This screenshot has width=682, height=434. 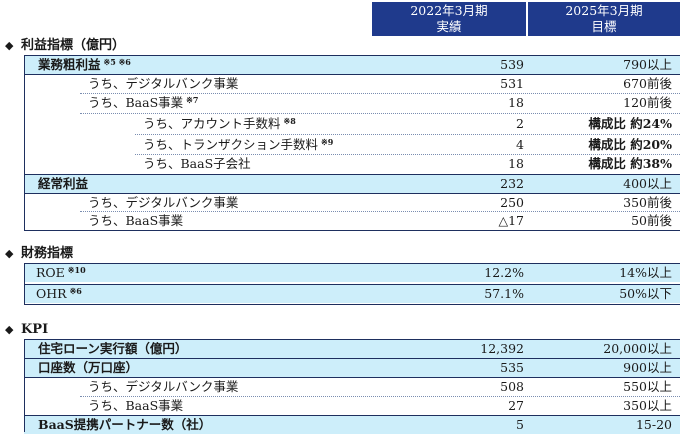 What do you see at coordinates (449, 26) in the screenshot?
I see `header-actual-label: 実績` at bounding box center [449, 26].